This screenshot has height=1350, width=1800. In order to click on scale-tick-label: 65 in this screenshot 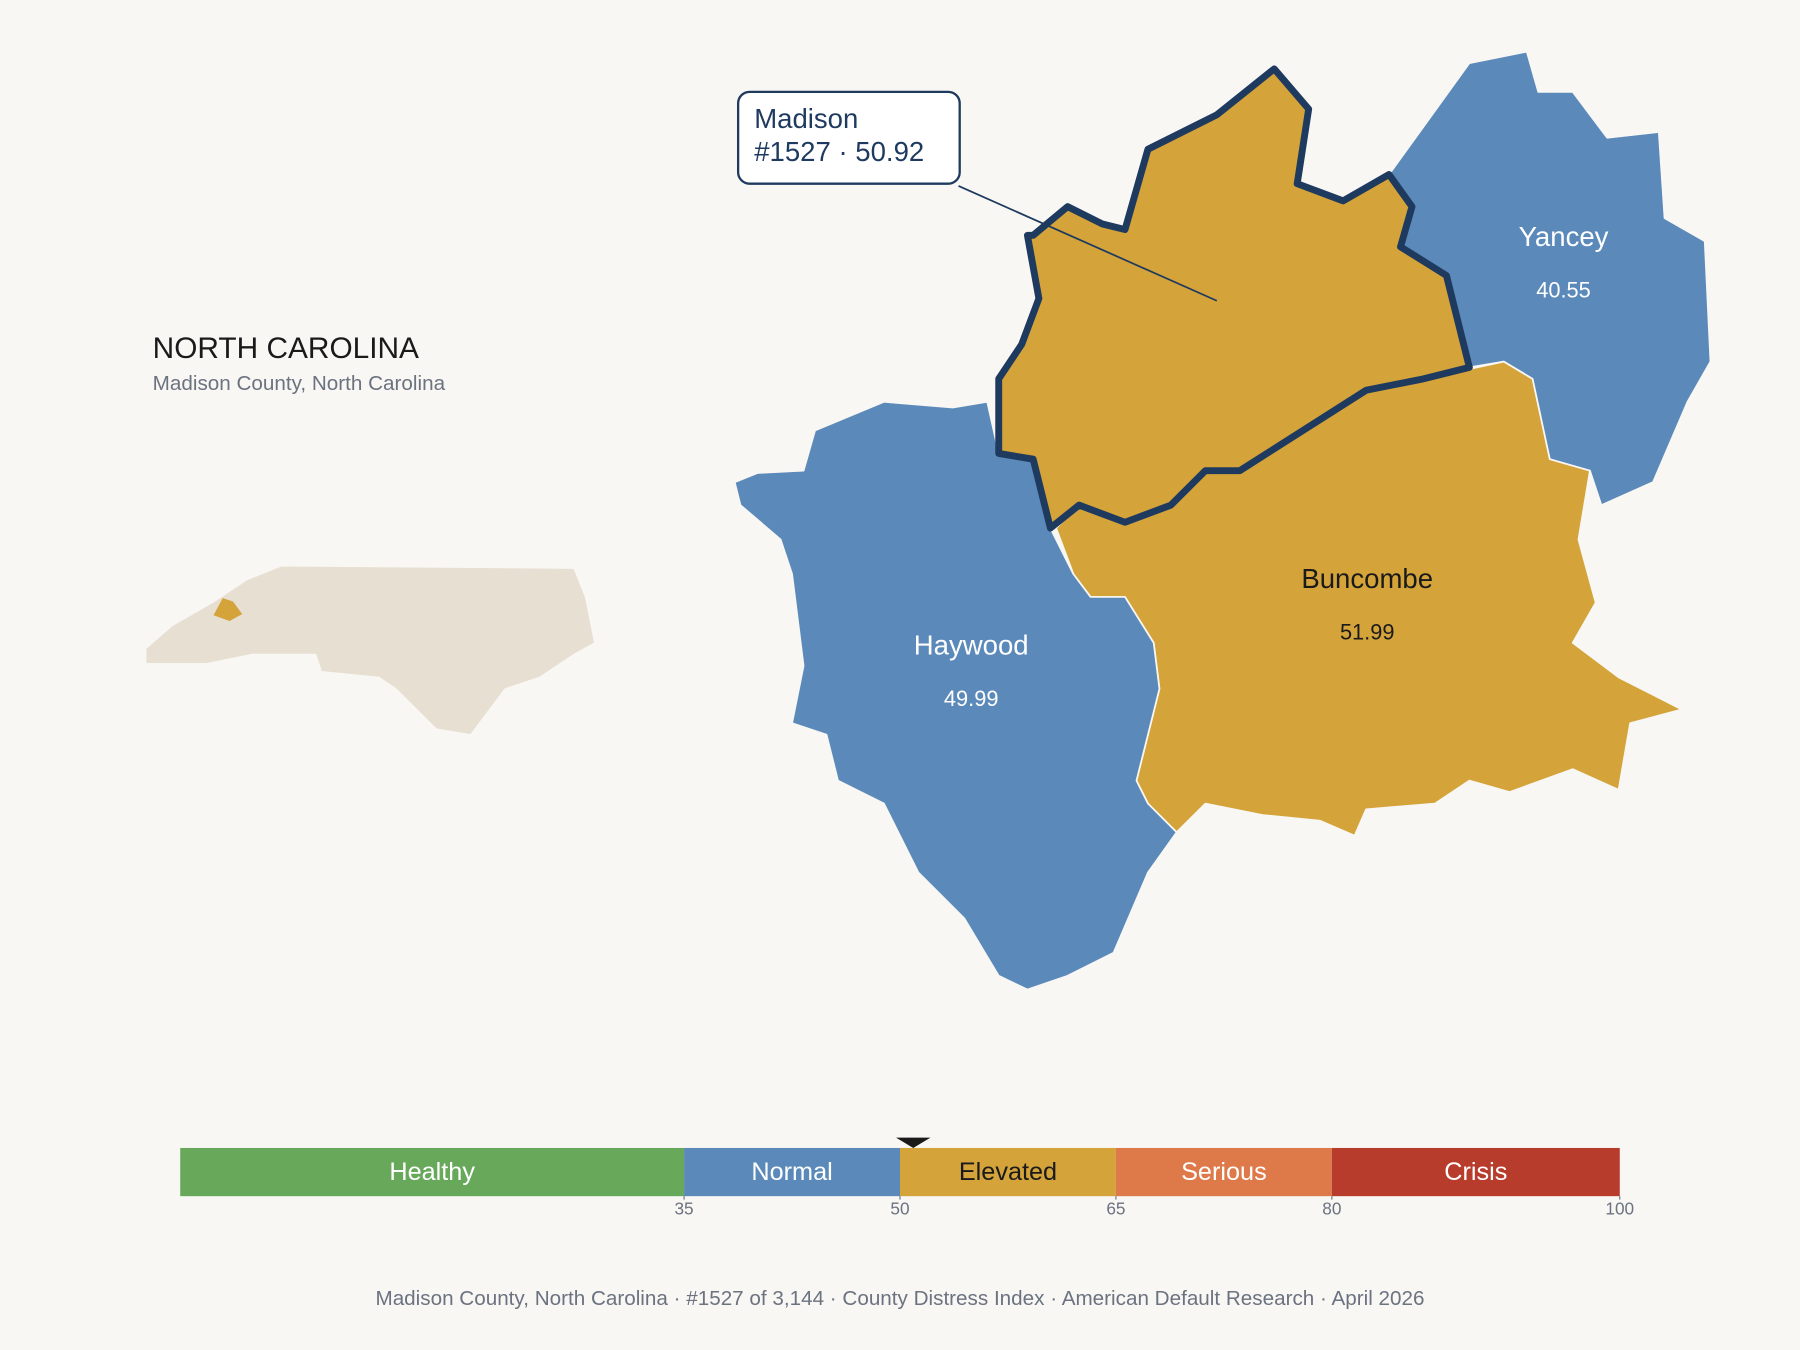, I will do `click(1115, 1208)`.